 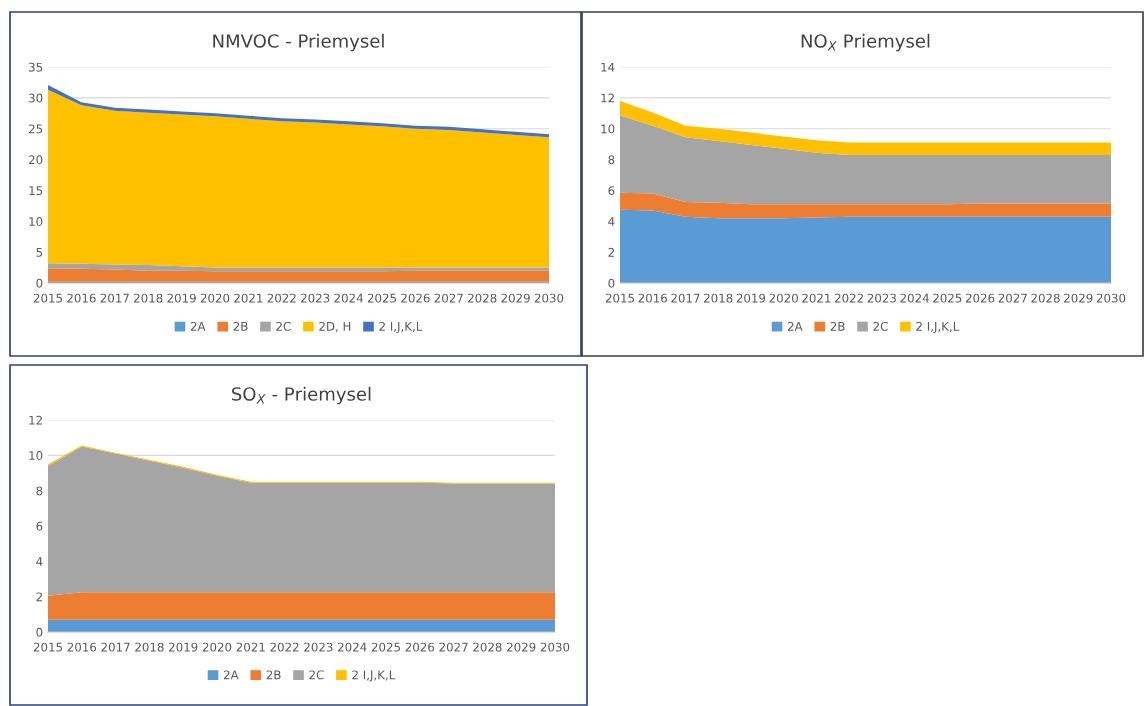 I want to click on y-tick-label: 30, so click(x=36, y=98).